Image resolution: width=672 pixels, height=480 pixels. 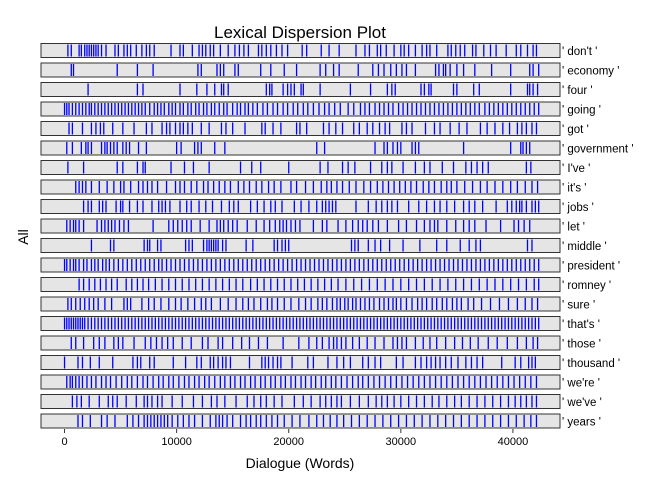 I want to click on panel-row: ' don't ', so click(x=318, y=50).